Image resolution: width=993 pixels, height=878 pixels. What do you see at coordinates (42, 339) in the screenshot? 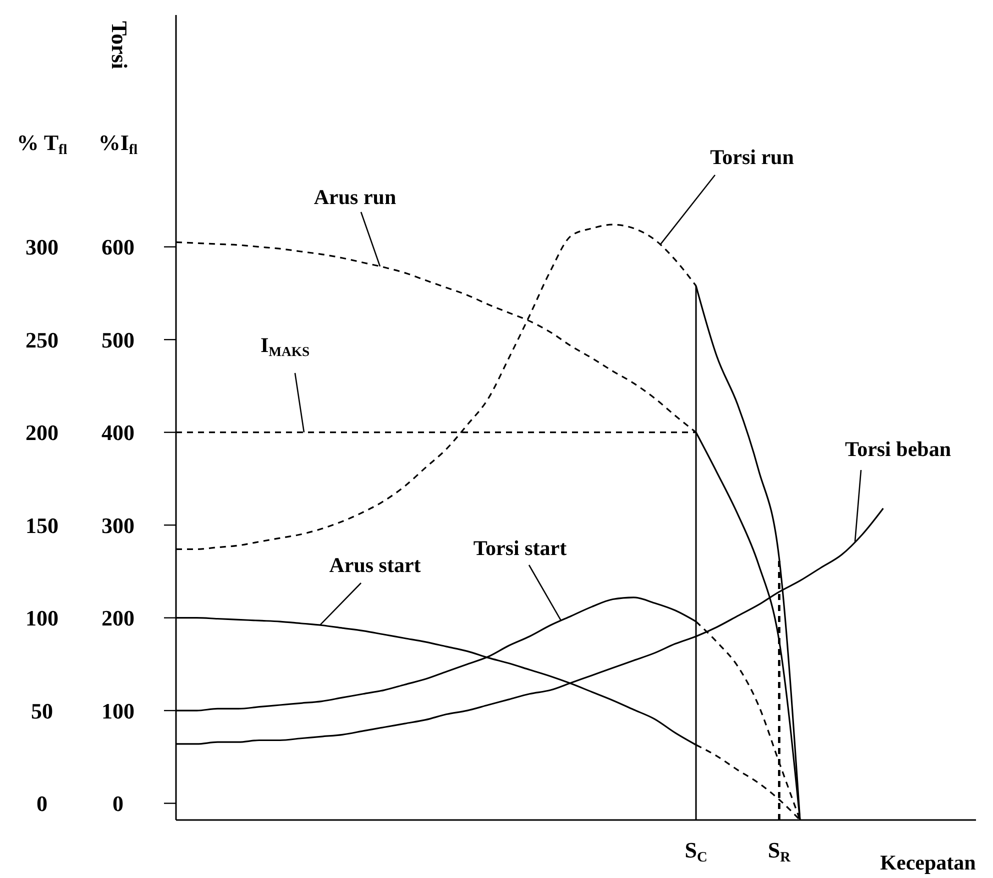
I see `y-tick-label: 250` at bounding box center [42, 339].